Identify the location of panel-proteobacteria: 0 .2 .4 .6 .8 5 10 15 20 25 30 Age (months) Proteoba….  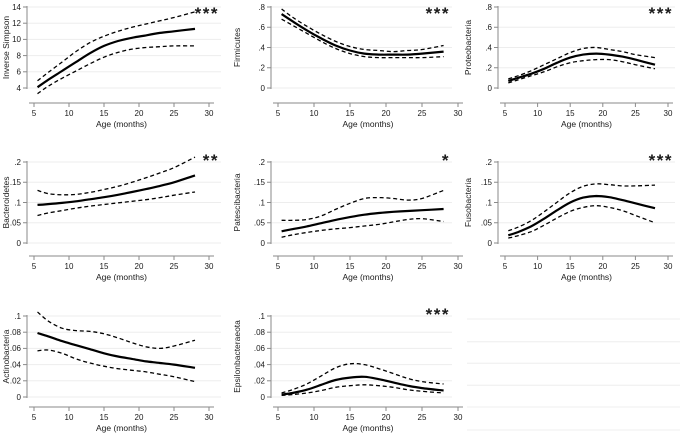
(573, 72).